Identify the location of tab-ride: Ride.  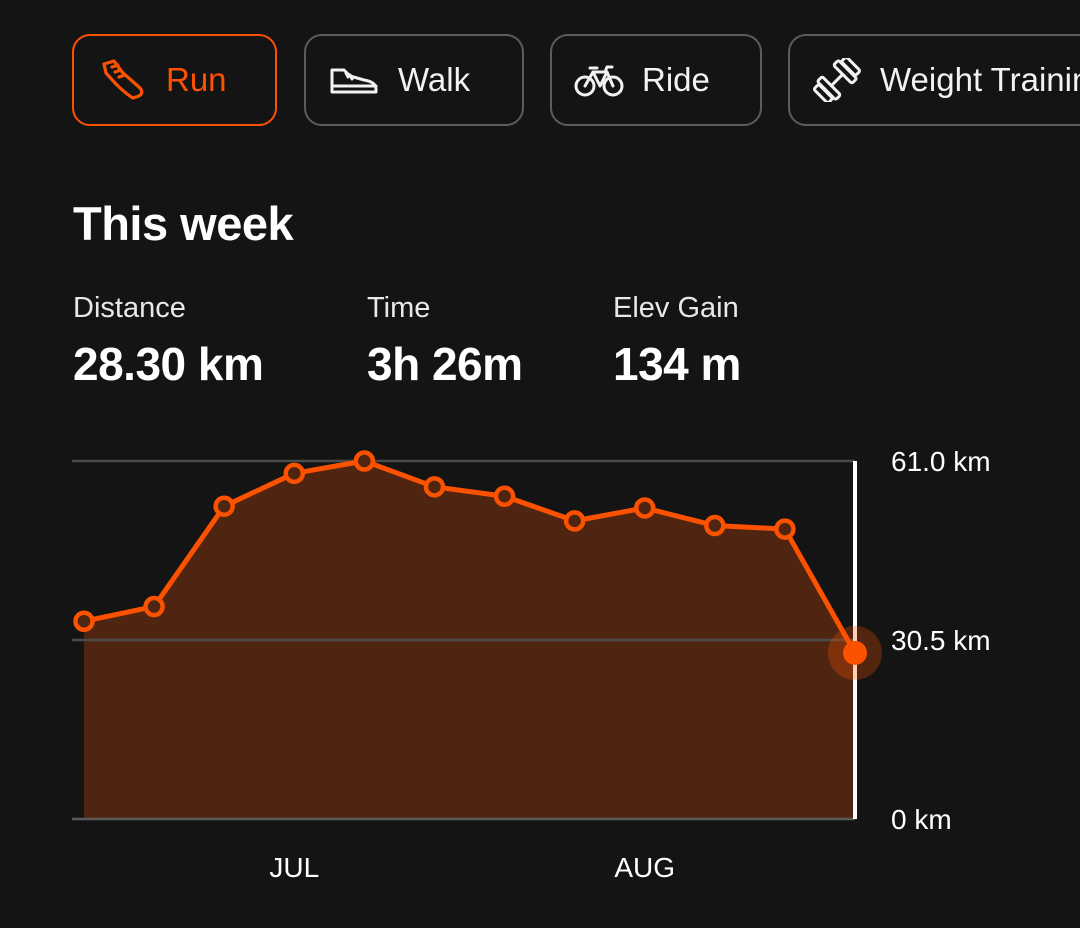
(656, 80).